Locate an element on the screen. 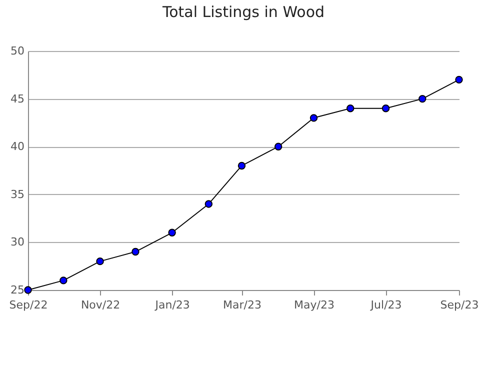  x-tick-label: Nov/22 is located at coordinates (100, 305).